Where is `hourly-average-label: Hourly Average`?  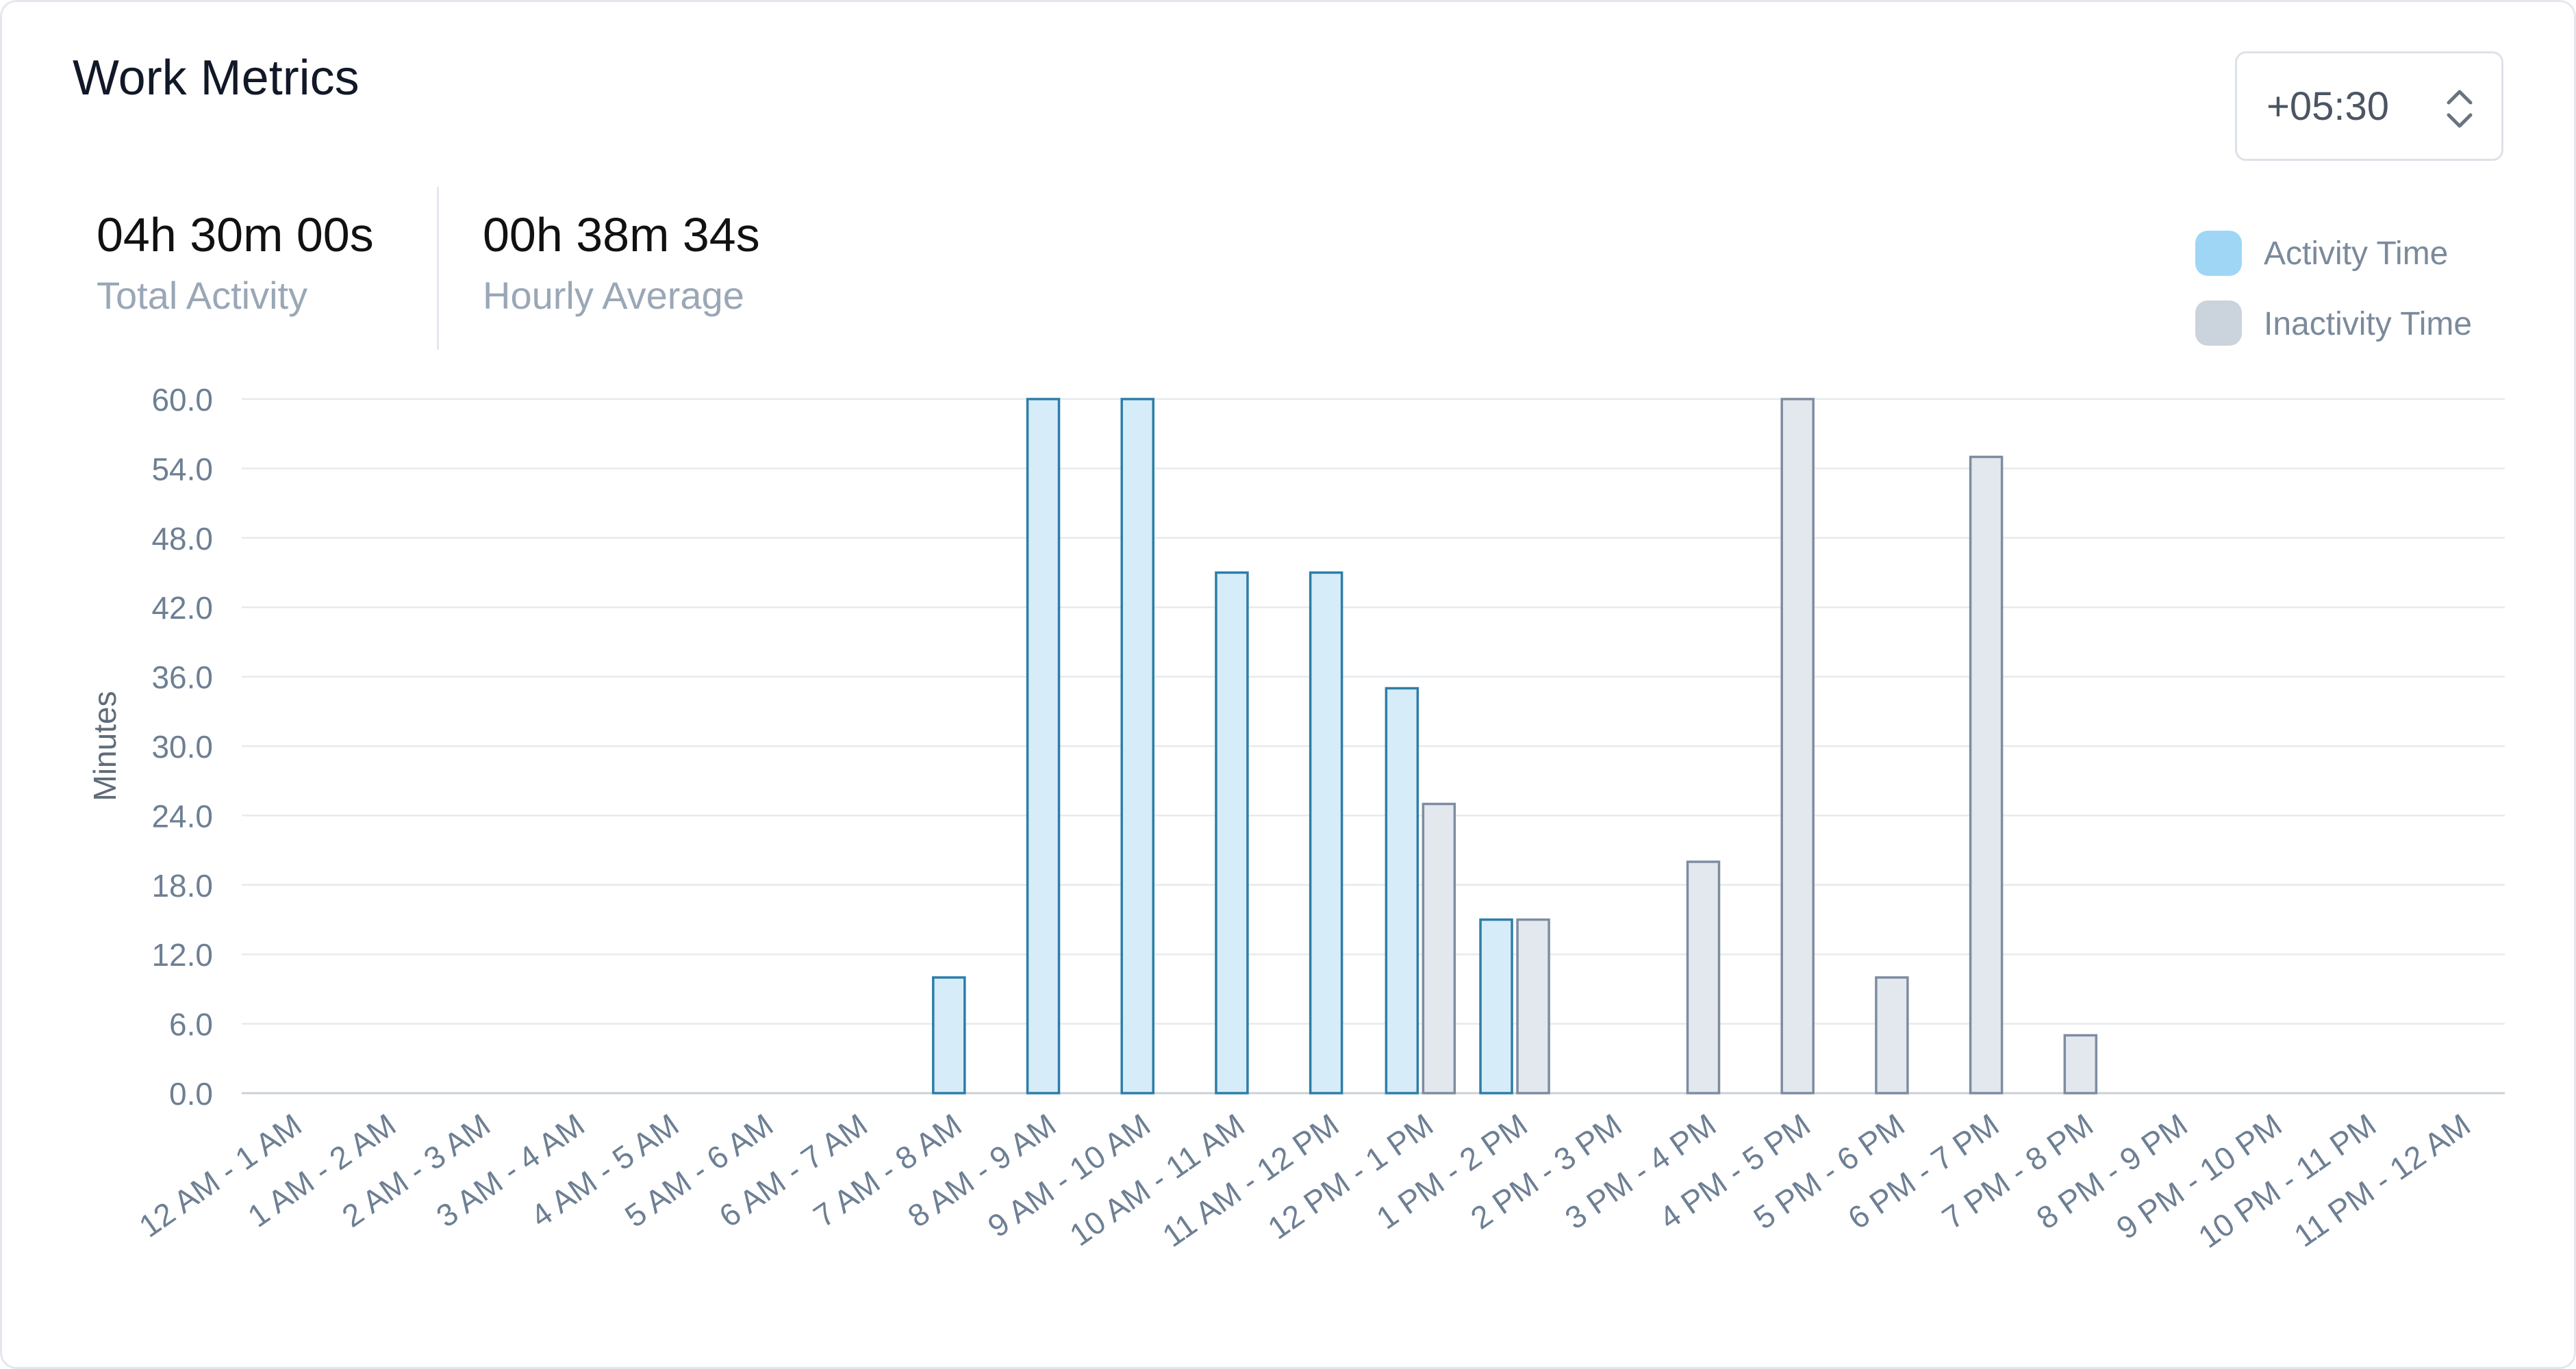
hourly-average-label: Hourly Average is located at coordinates (613, 295).